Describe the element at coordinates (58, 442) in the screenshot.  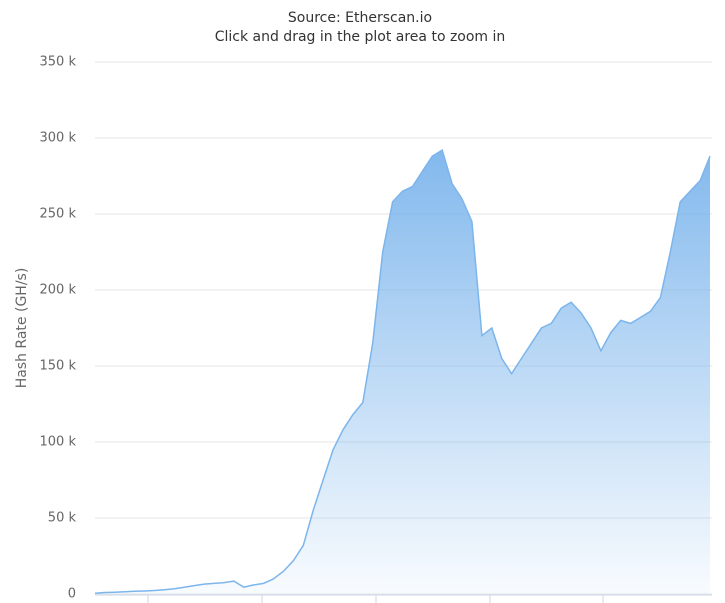
I see `y-tick-label: 100 k` at that location.